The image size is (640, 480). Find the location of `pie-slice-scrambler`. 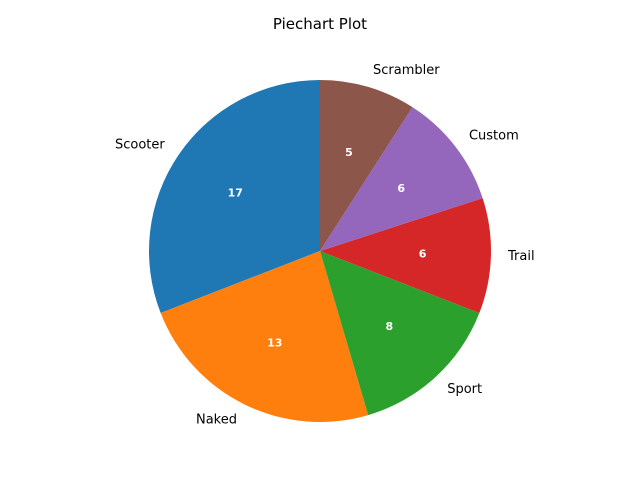

pie-slice-scrambler is located at coordinates (366, 165).